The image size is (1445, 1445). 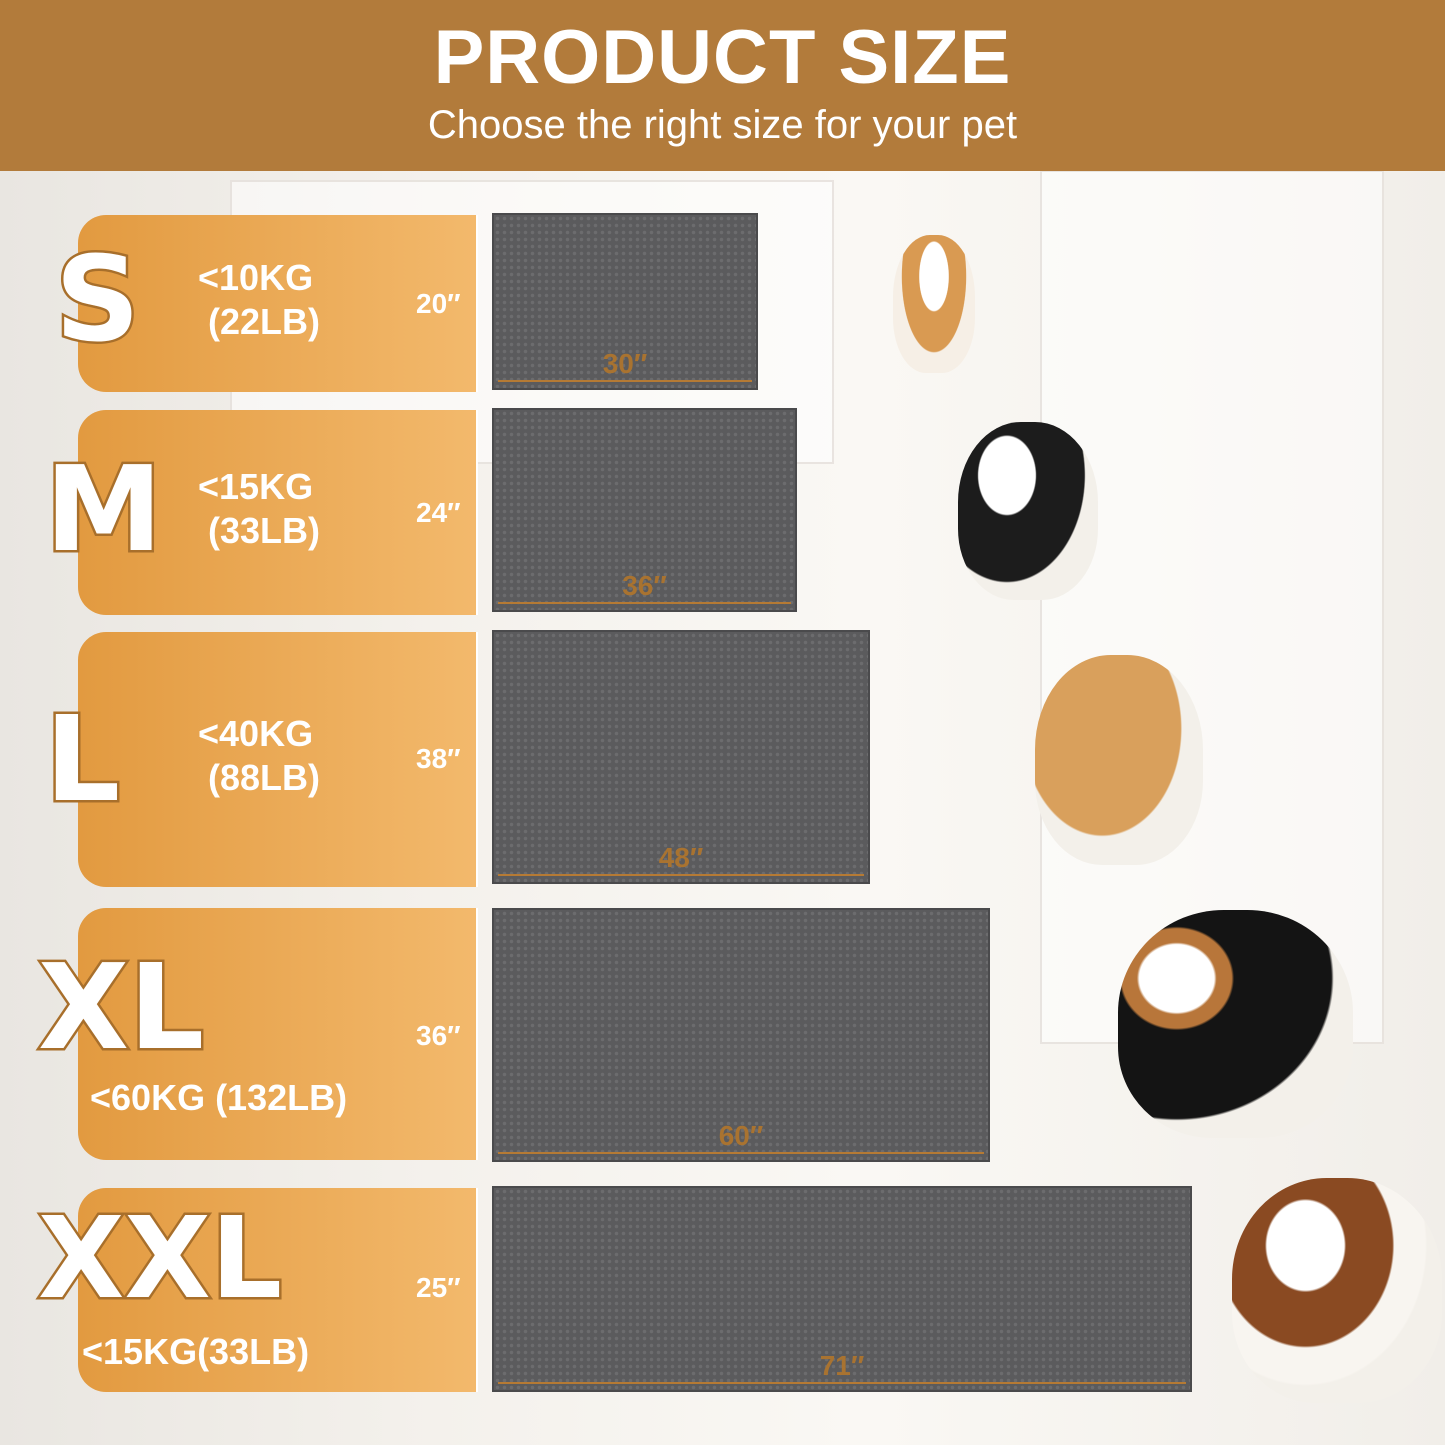 What do you see at coordinates (103, 509) in the screenshot?
I see `size-letter: M` at bounding box center [103, 509].